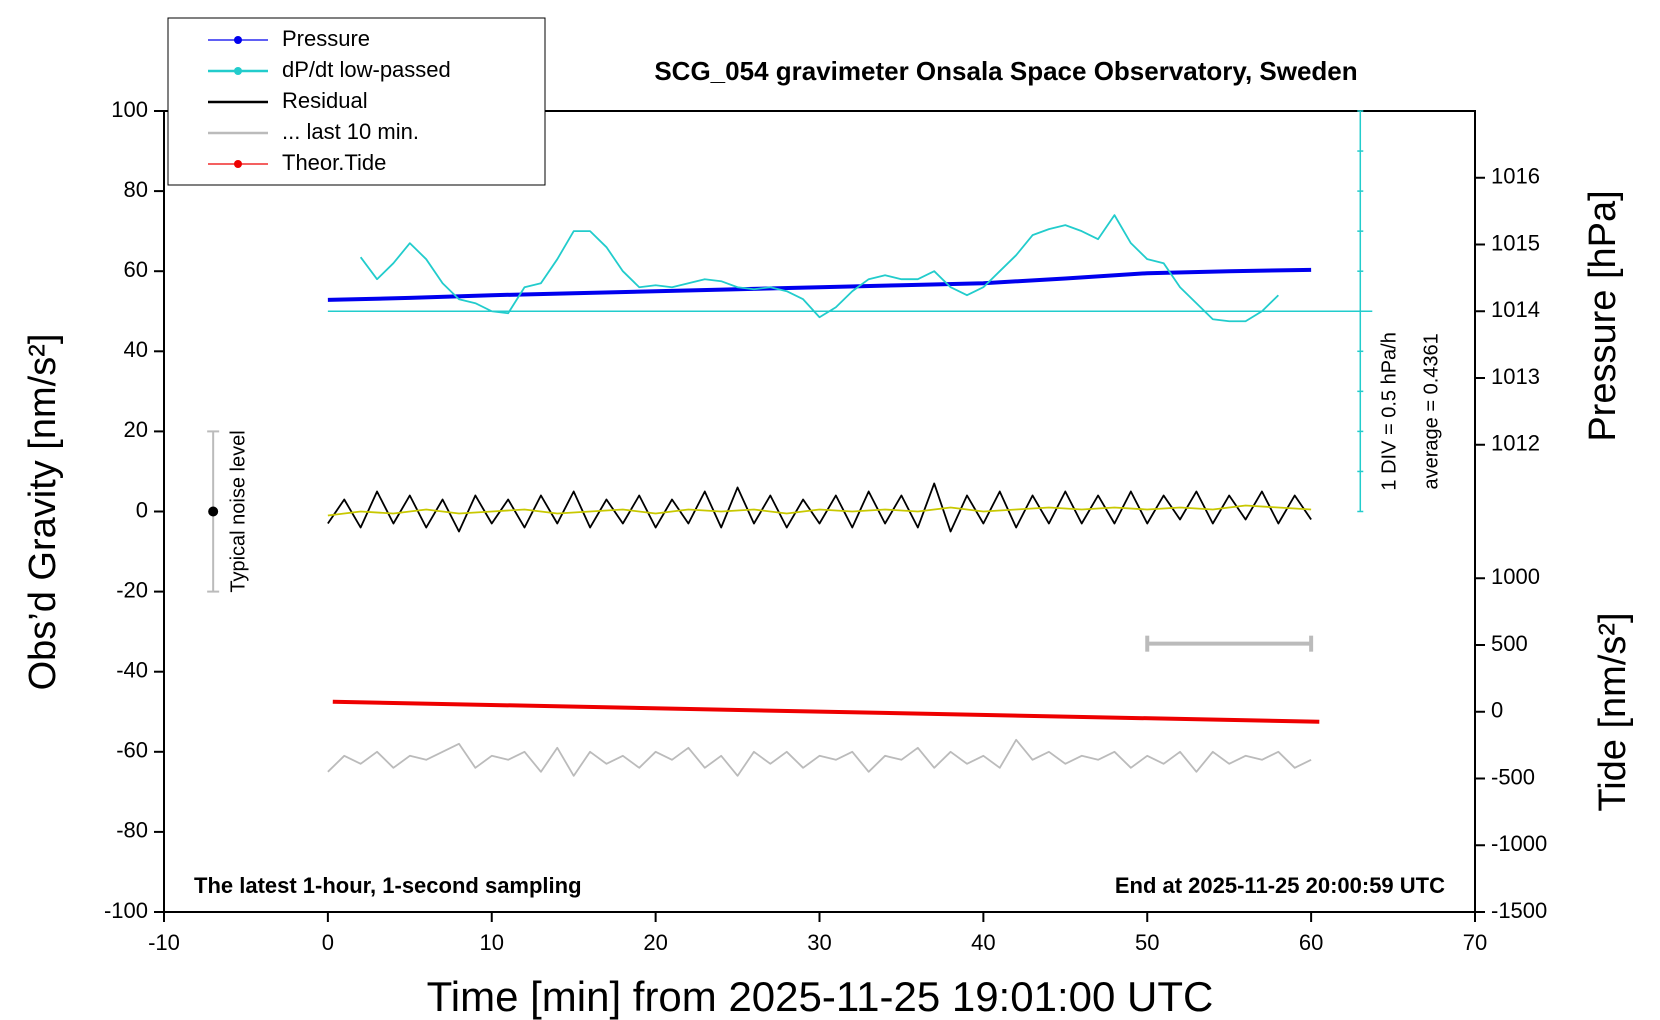  What do you see at coordinates (1432, 411) in the screenshot?
I see `dpdt-average-label: average = 0.4361` at bounding box center [1432, 411].